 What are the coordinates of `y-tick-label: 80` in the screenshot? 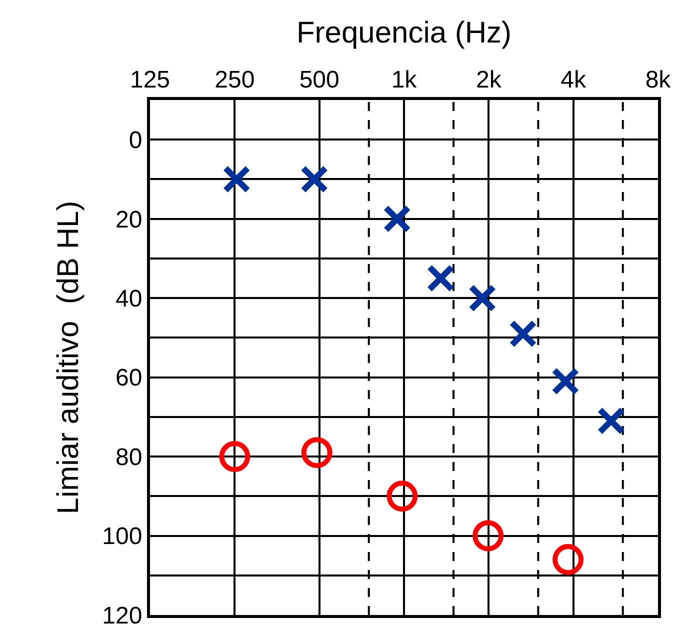 It's located at (128, 457).